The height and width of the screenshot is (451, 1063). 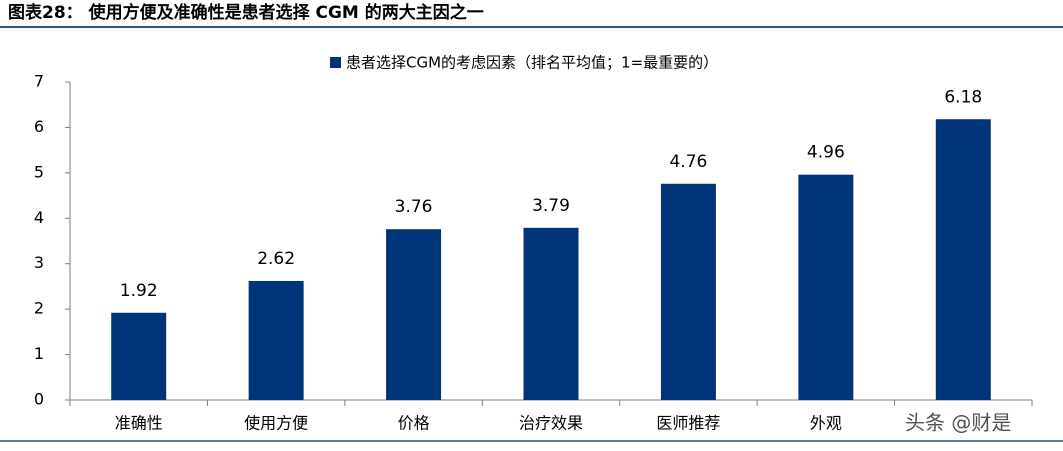 What do you see at coordinates (551, 206) in the screenshot?
I see `value-label: 3.79` at bounding box center [551, 206].